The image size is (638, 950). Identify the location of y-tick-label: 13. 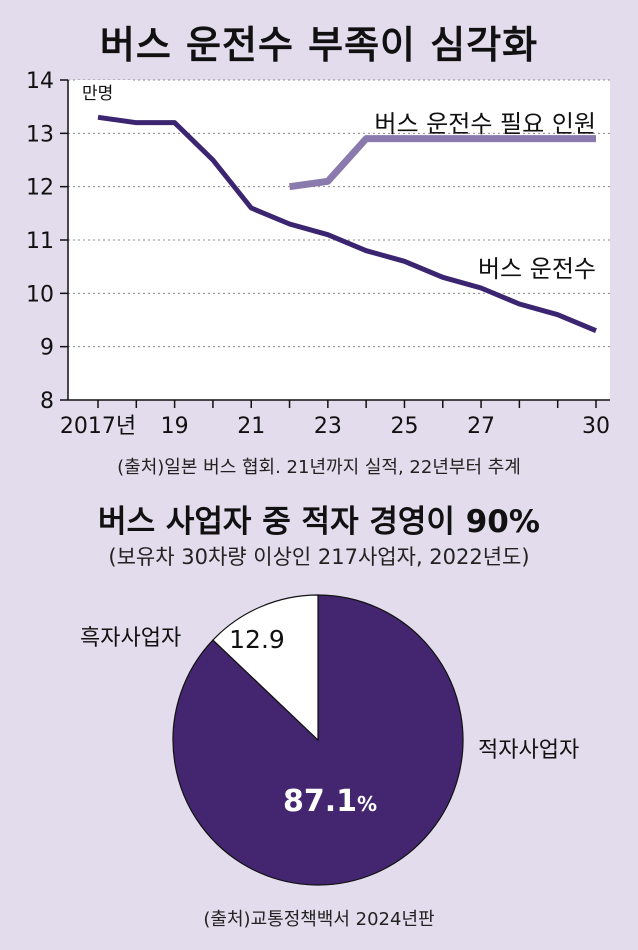
(40, 134).